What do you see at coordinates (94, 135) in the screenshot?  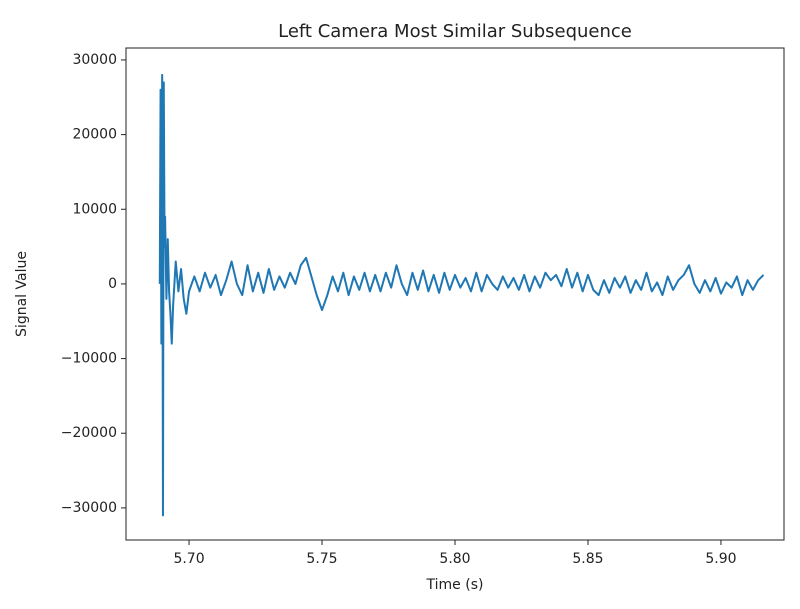 I see `y-tick-label: 20000` at bounding box center [94, 135].